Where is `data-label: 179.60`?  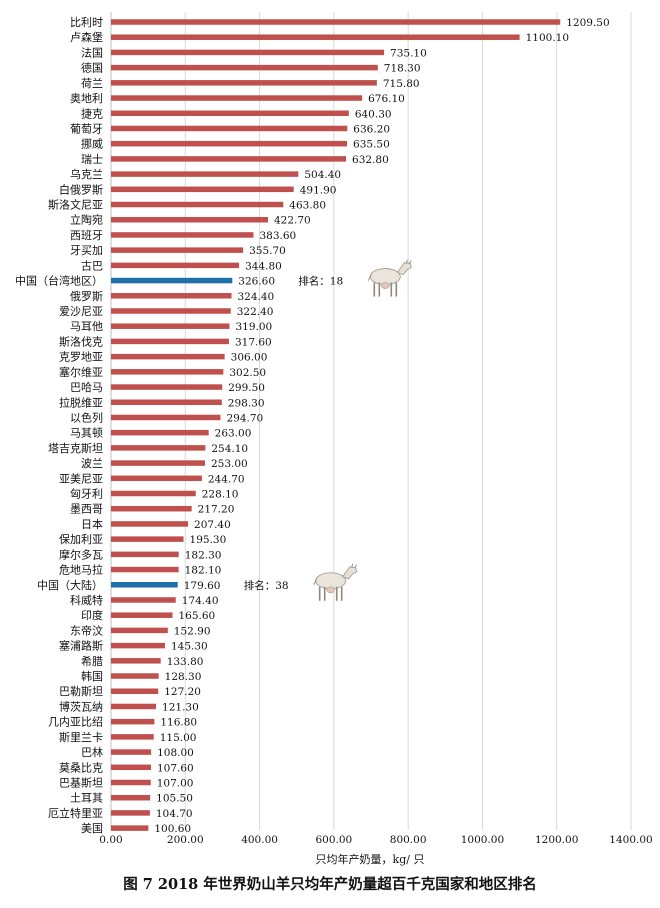 data-label: 179.60 is located at coordinates (202, 586).